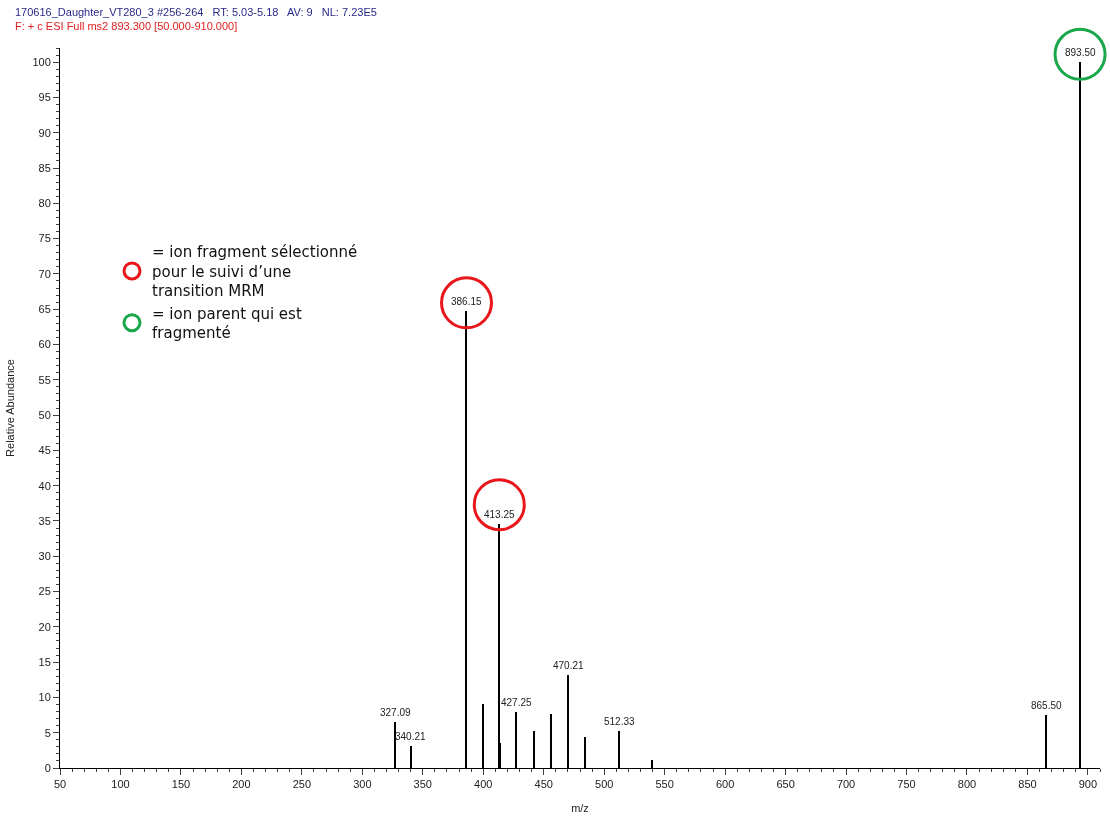 The width and height of the screenshot is (1110, 823). I want to click on x-tick-label: 400, so click(483, 784).